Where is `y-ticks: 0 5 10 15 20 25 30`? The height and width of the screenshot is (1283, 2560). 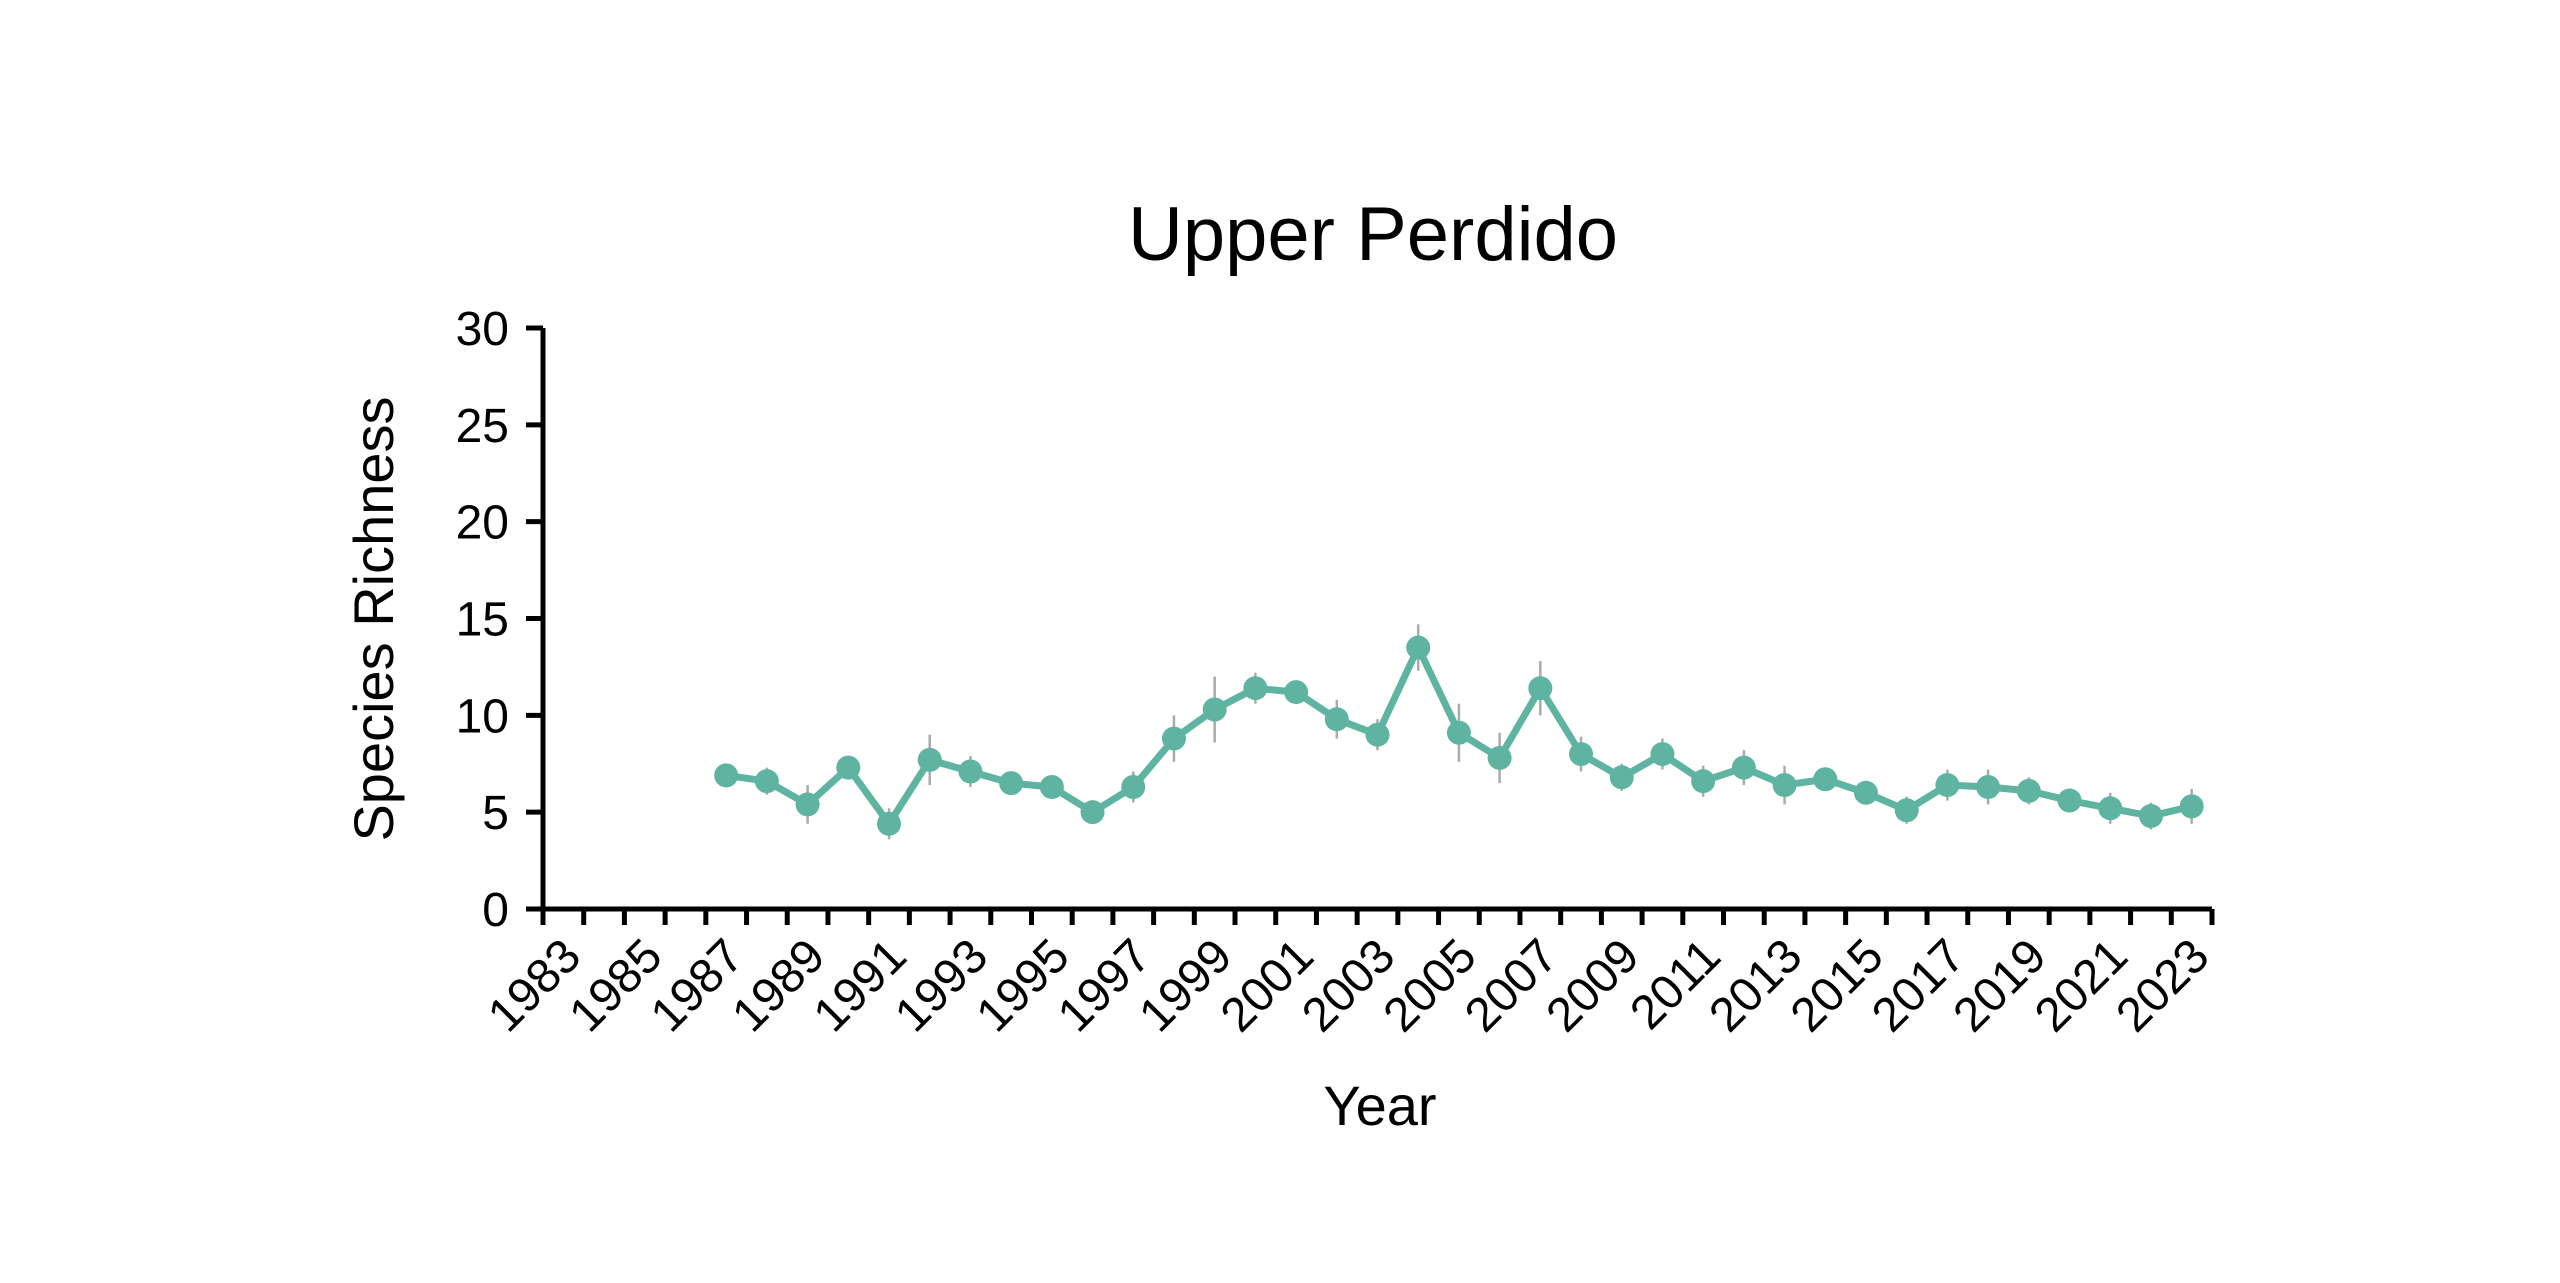 y-ticks: 0 5 10 15 20 25 30 is located at coordinates (499, 620).